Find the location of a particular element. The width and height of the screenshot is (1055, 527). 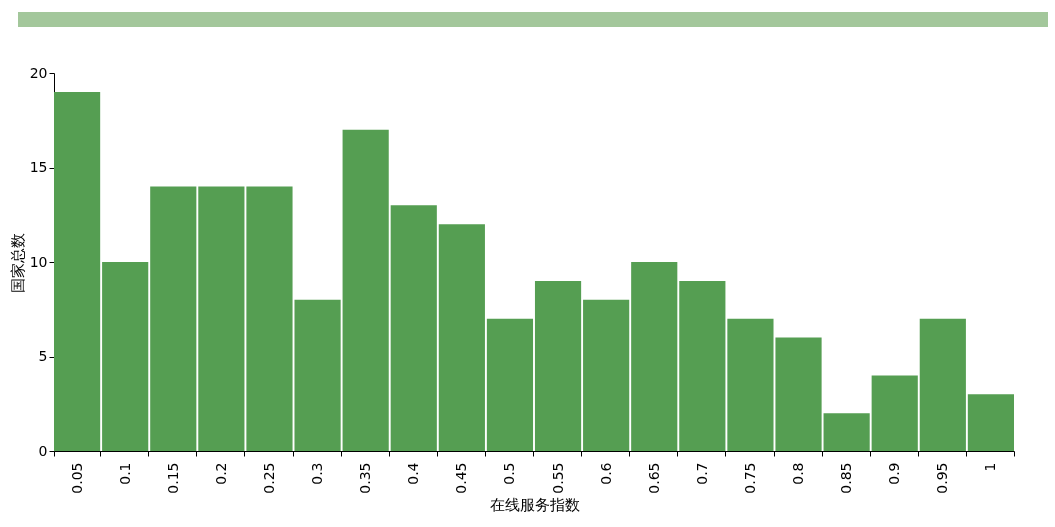

y-tick-label: 15 is located at coordinates (38, 167).